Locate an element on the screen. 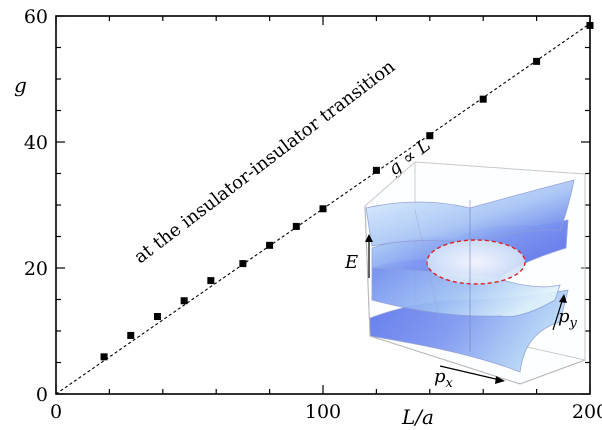 The image size is (602, 430). px-subscript: x is located at coordinates (450, 383).